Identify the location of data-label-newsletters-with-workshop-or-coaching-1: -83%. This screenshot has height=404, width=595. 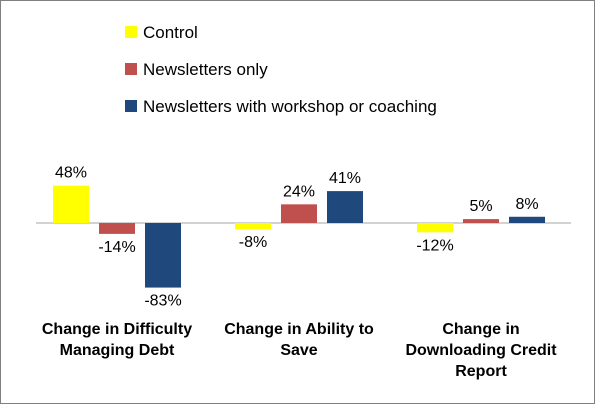
(162, 301).